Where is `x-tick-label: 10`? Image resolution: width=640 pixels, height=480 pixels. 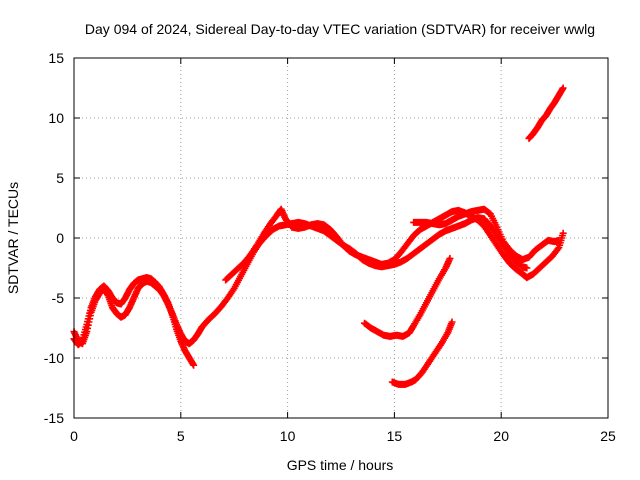 x-tick-label: 10 is located at coordinates (288, 436).